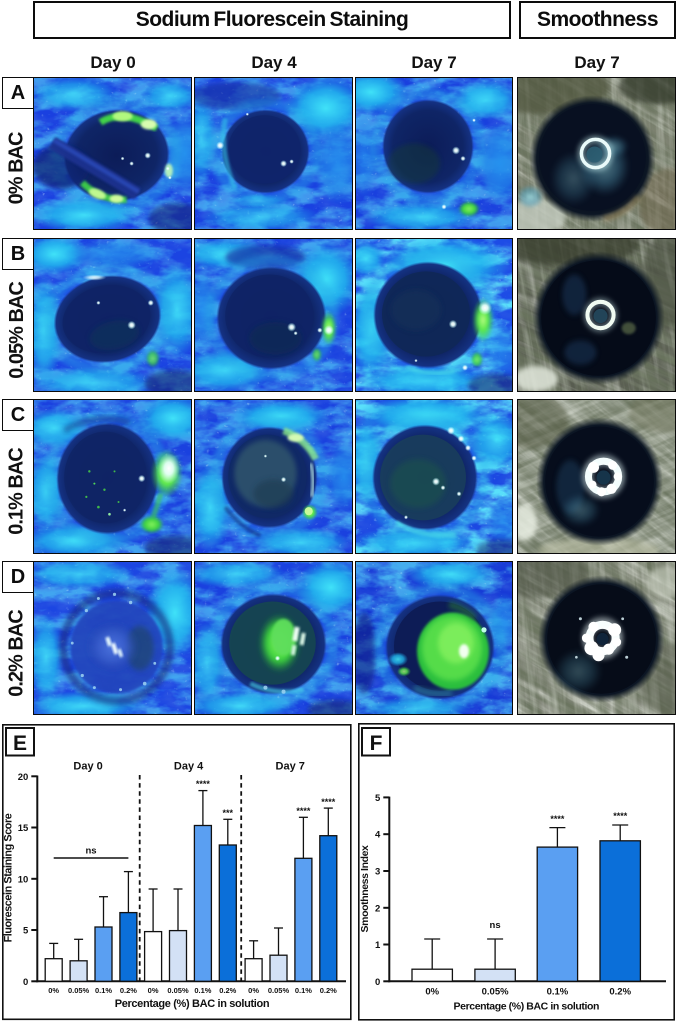 This screenshot has height=1023, width=677. Describe the element at coordinates (23, 879) in the screenshot. I see `svg-text: 10` at that location.